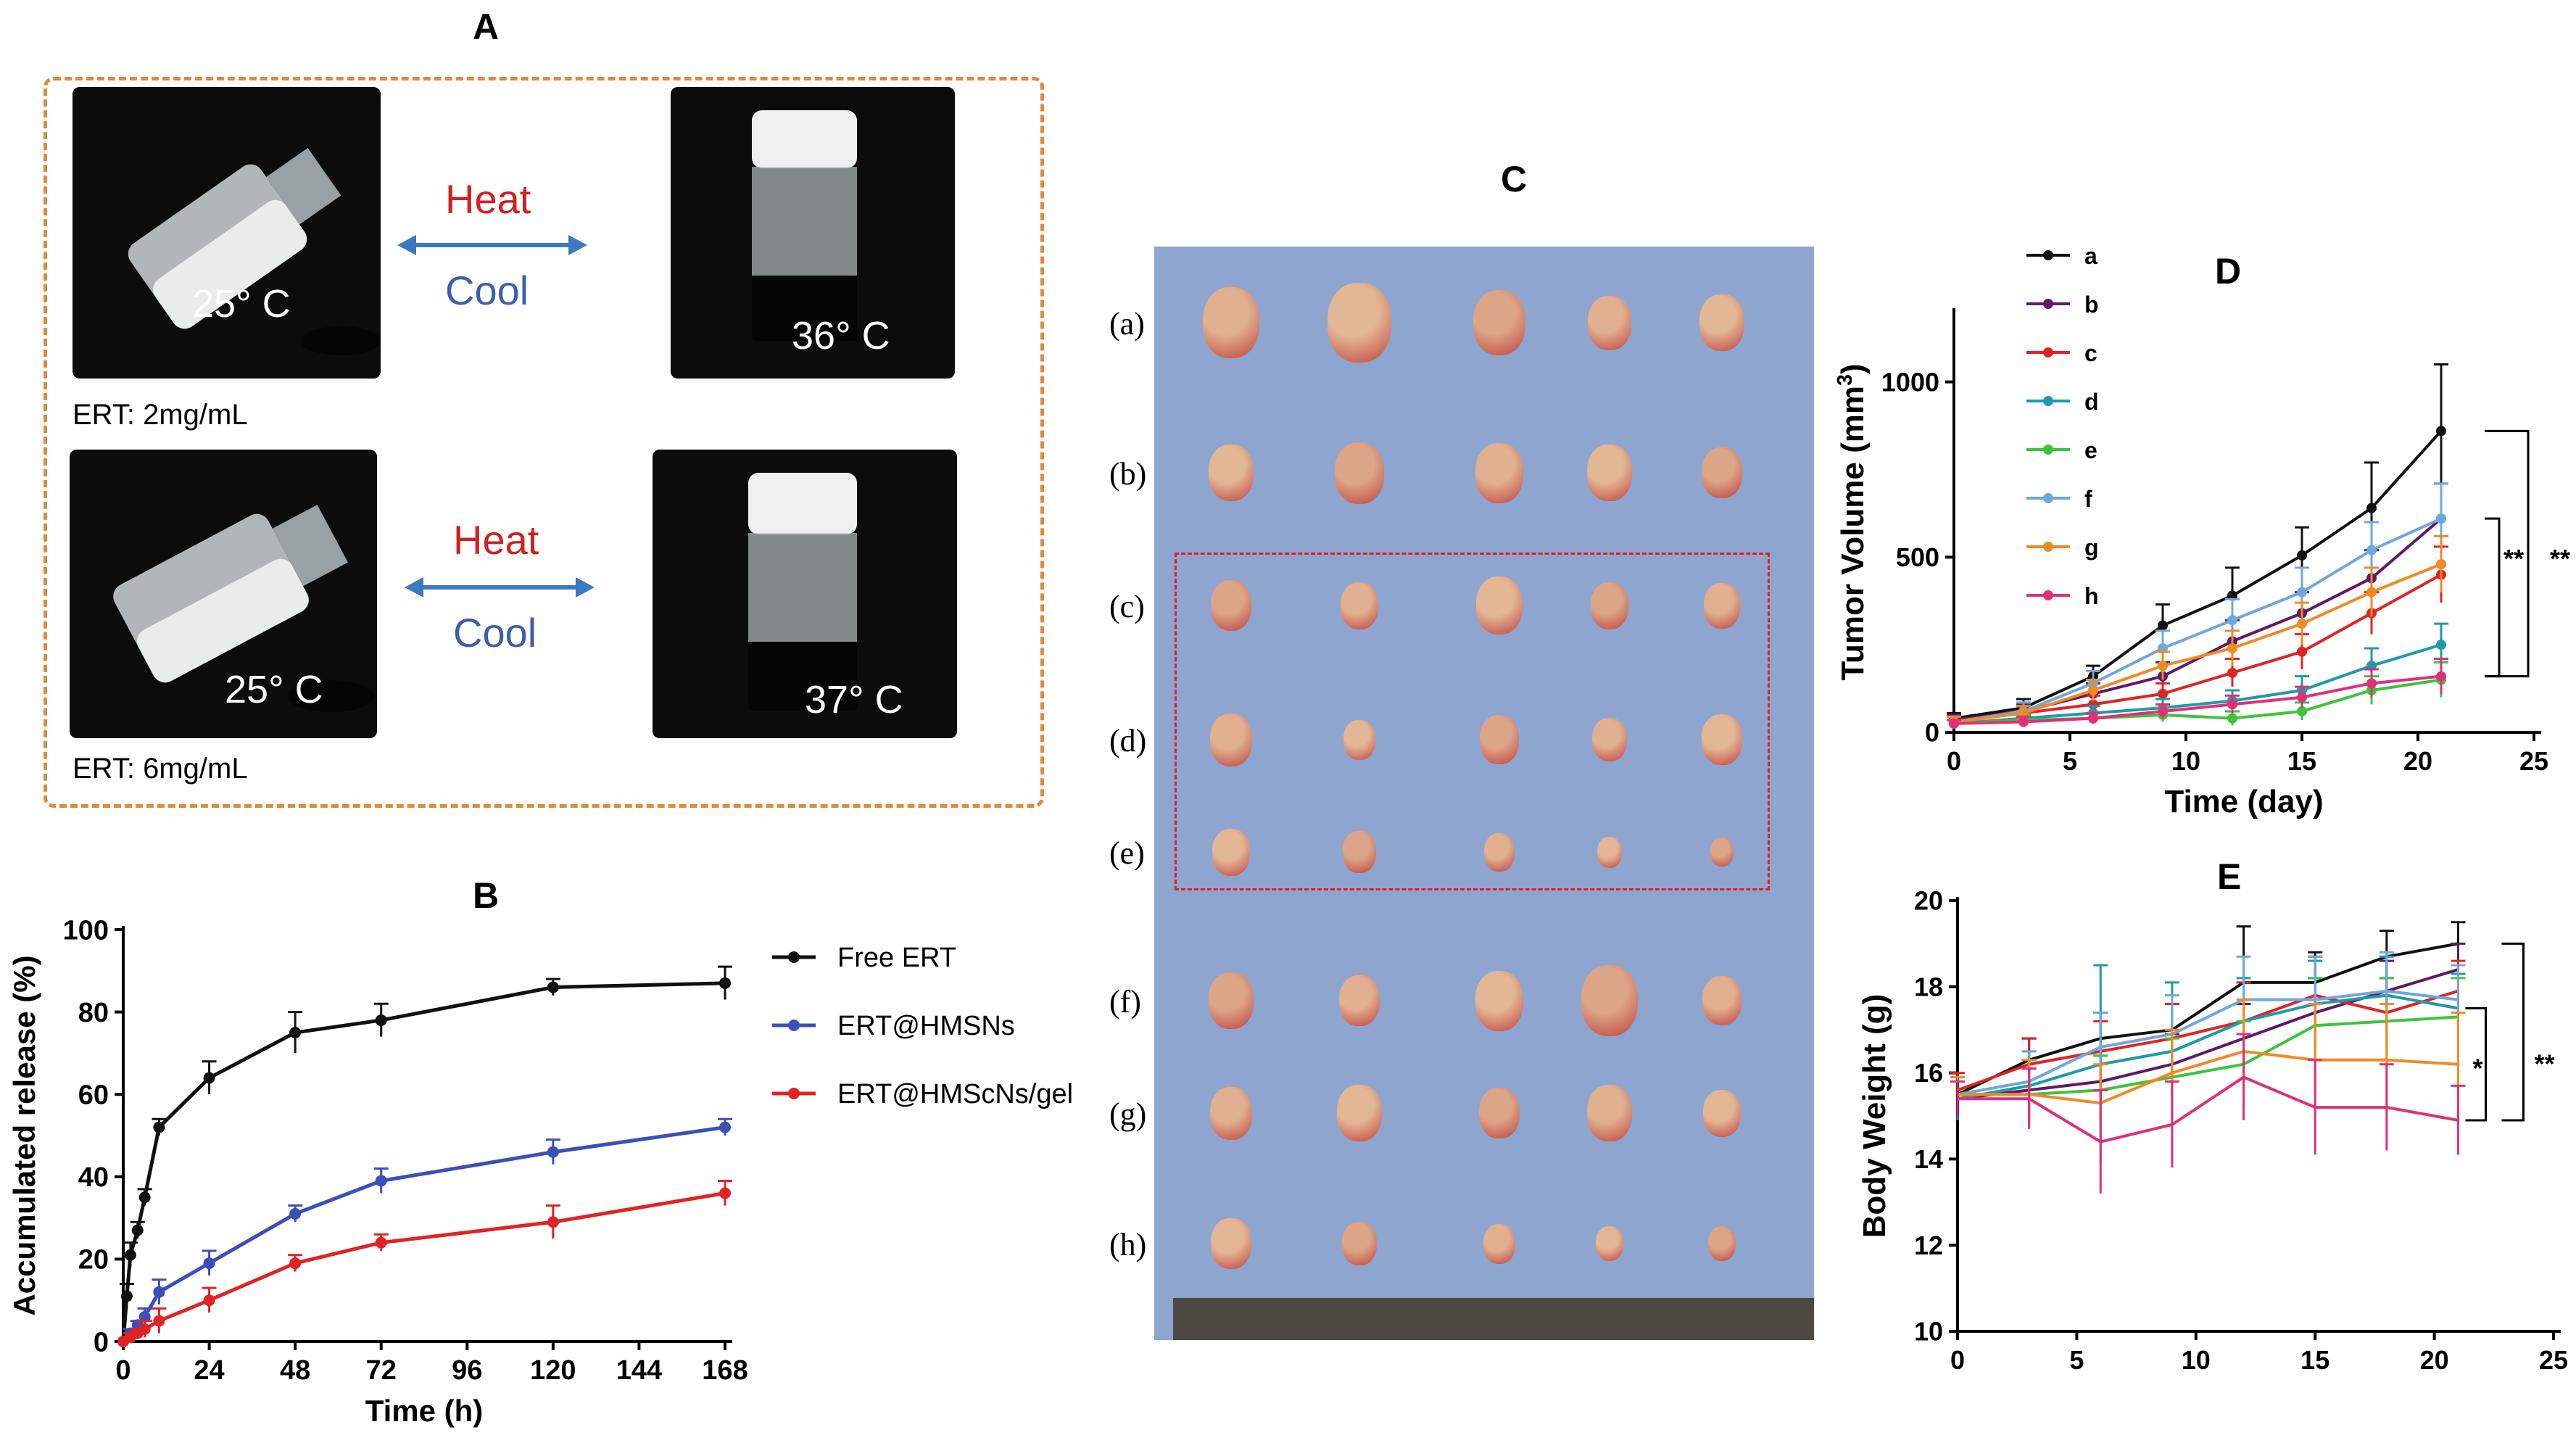  Describe the element at coordinates (724, 1370) in the screenshot. I see `x-tick-label: 168` at that location.